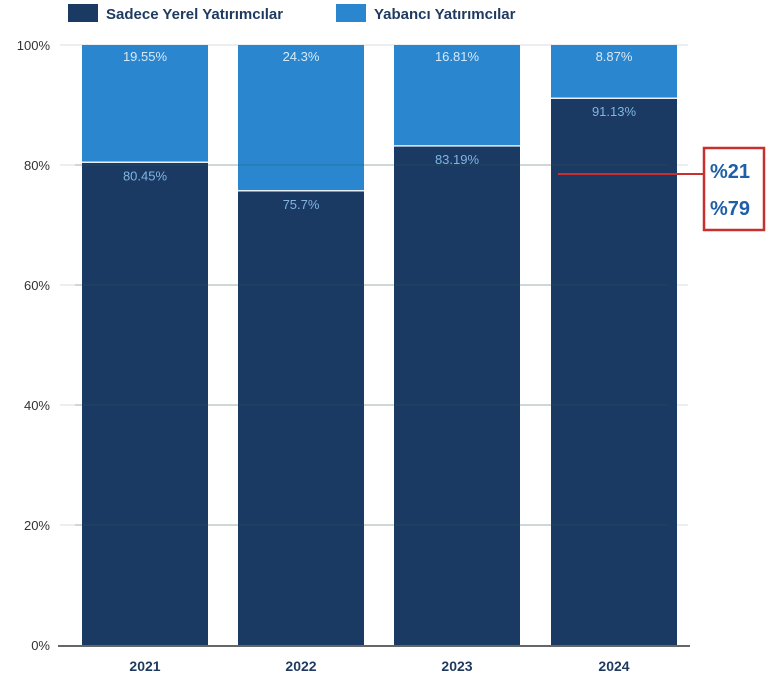  I want to click on data-label-local-2023: 83.19%, so click(457, 159).